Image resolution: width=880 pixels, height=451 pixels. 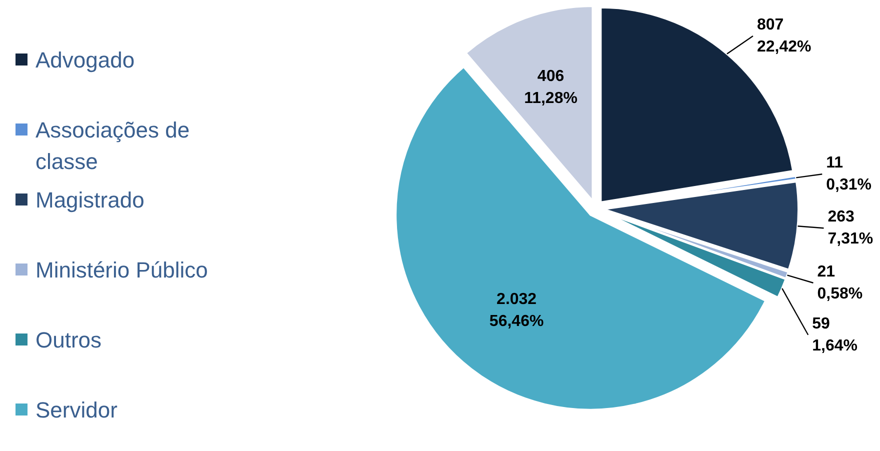 I want to click on legend-label: Associações de classe, so click(x=113, y=146).